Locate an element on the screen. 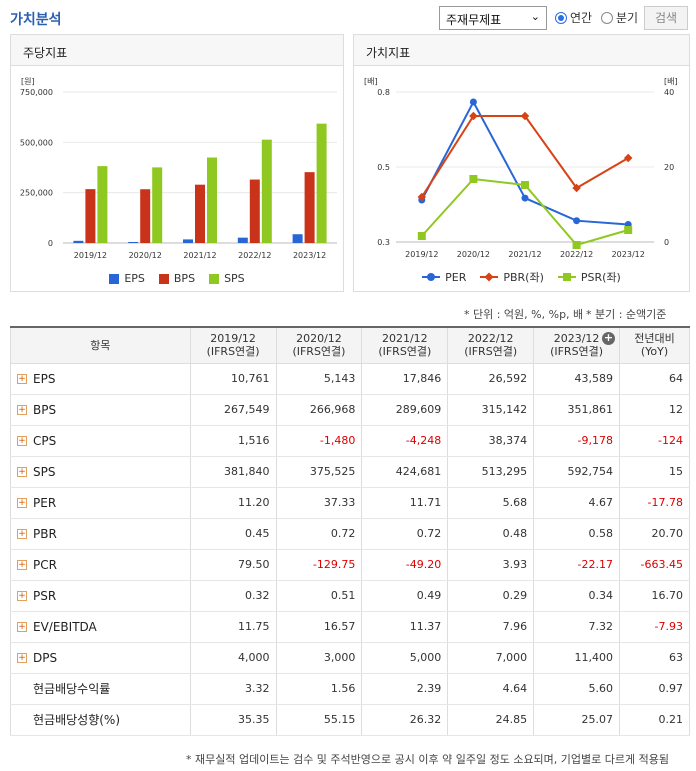  table-cell: 10,761 is located at coordinates (233, 379).